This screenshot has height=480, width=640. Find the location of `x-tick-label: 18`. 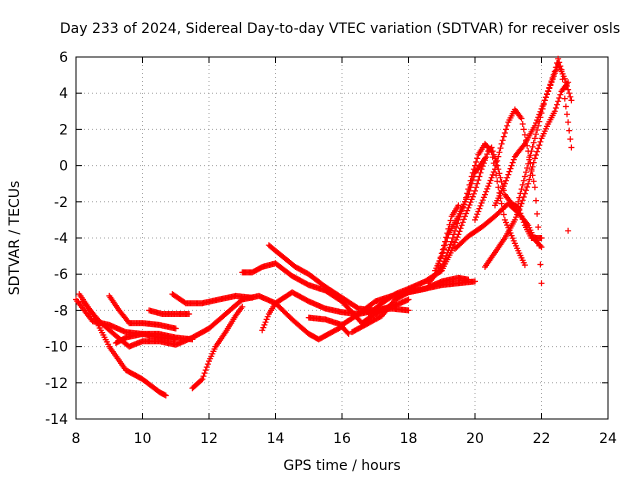

x-tick-label: 18 is located at coordinates (409, 439).